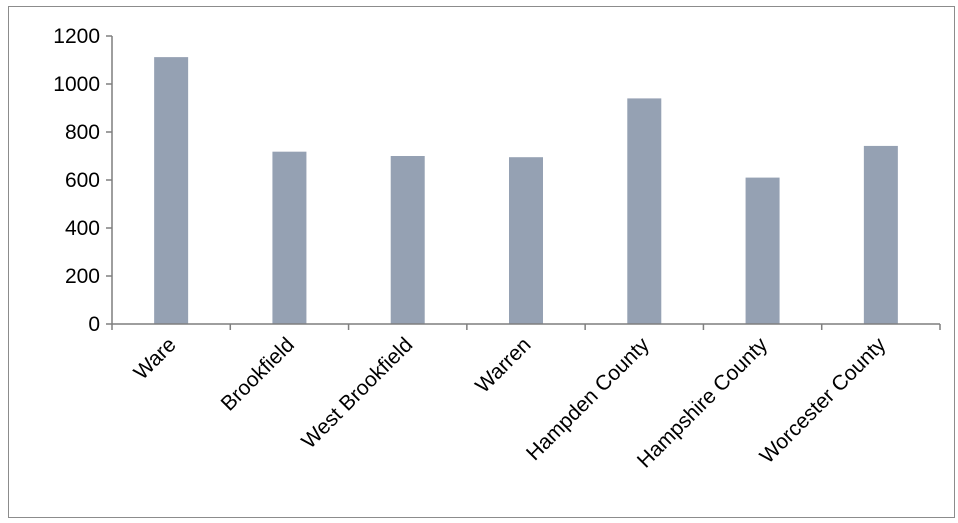 This screenshot has width=958, height=523. What do you see at coordinates (762, 250) in the screenshot?
I see `bar-hampshire-county` at bounding box center [762, 250].